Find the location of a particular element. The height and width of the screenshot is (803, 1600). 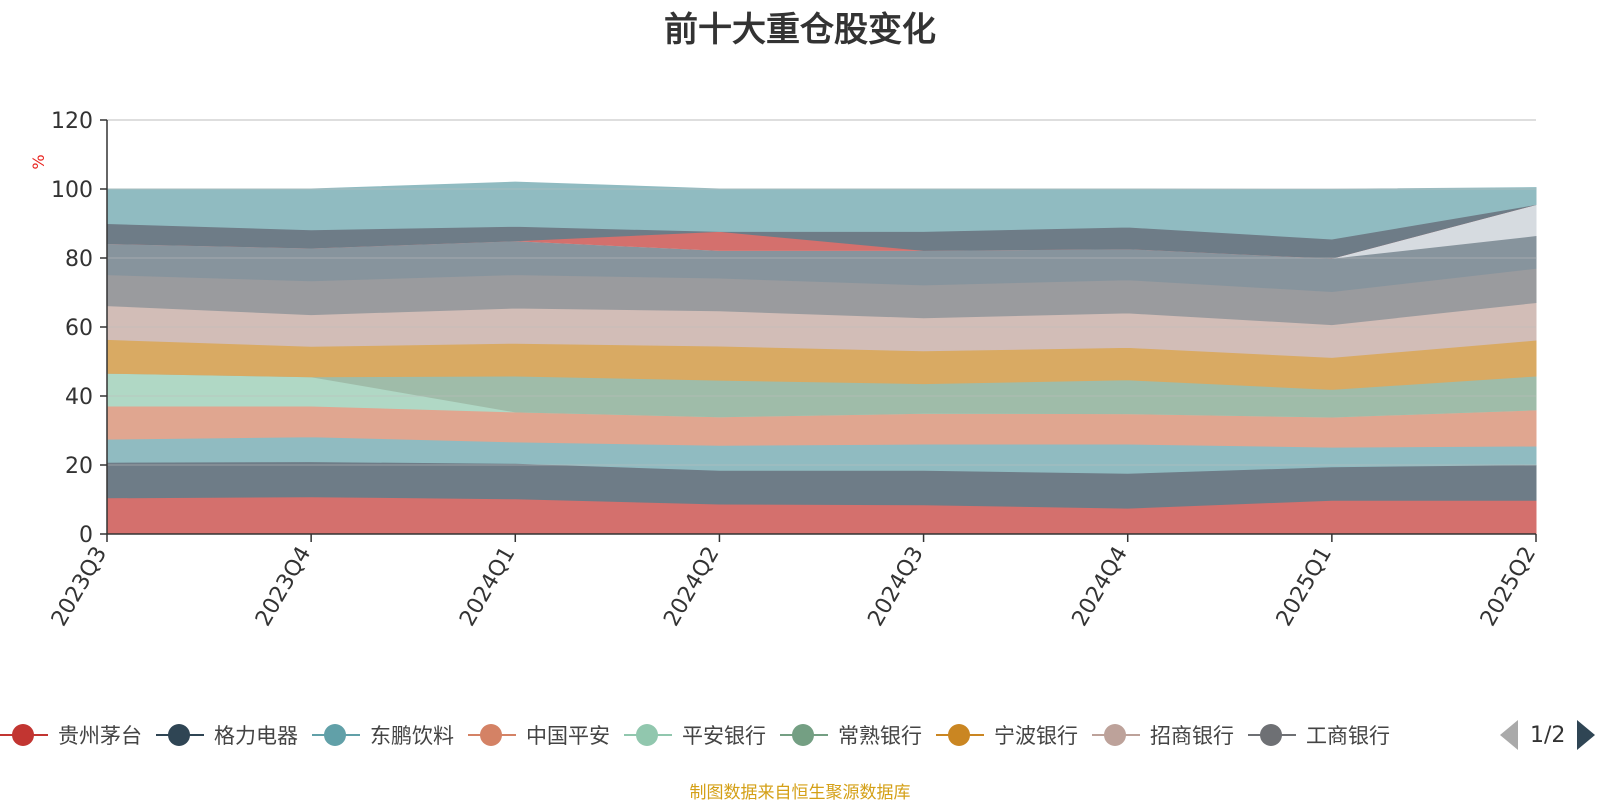

legend-item-8: 招商银行 is located at coordinates (1163, 735).